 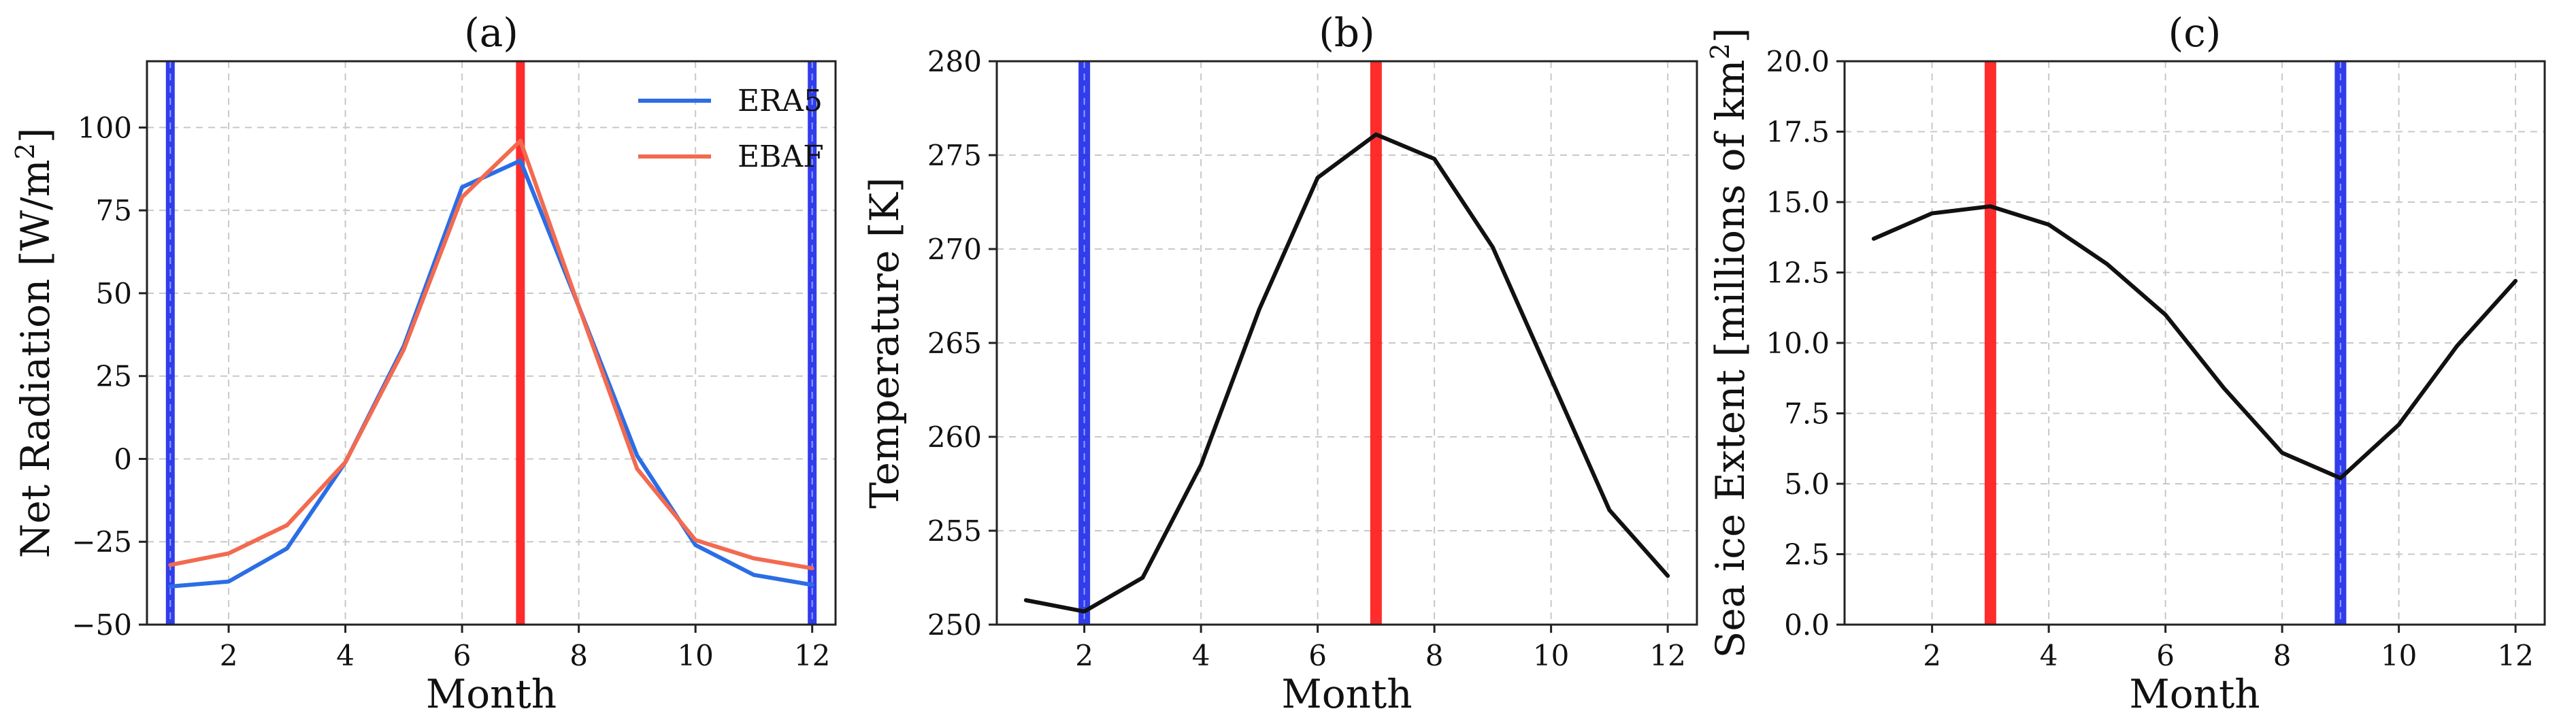 I want to click on y-tick-label: 75, so click(x=114, y=210).